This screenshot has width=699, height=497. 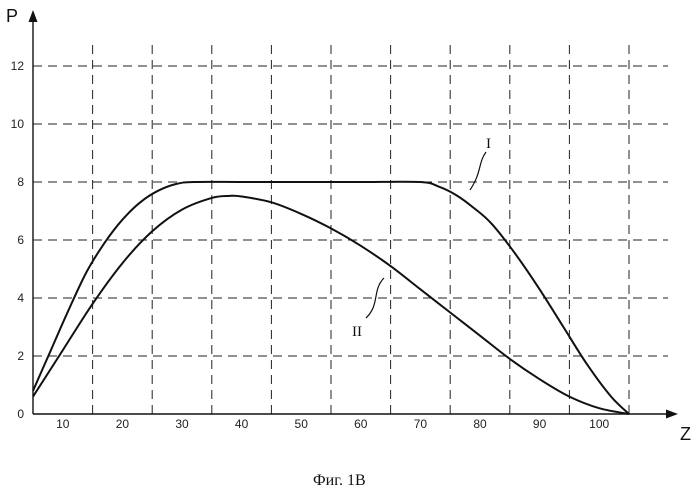 I want to click on x-tick-label: 90, so click(x=540, y=424).